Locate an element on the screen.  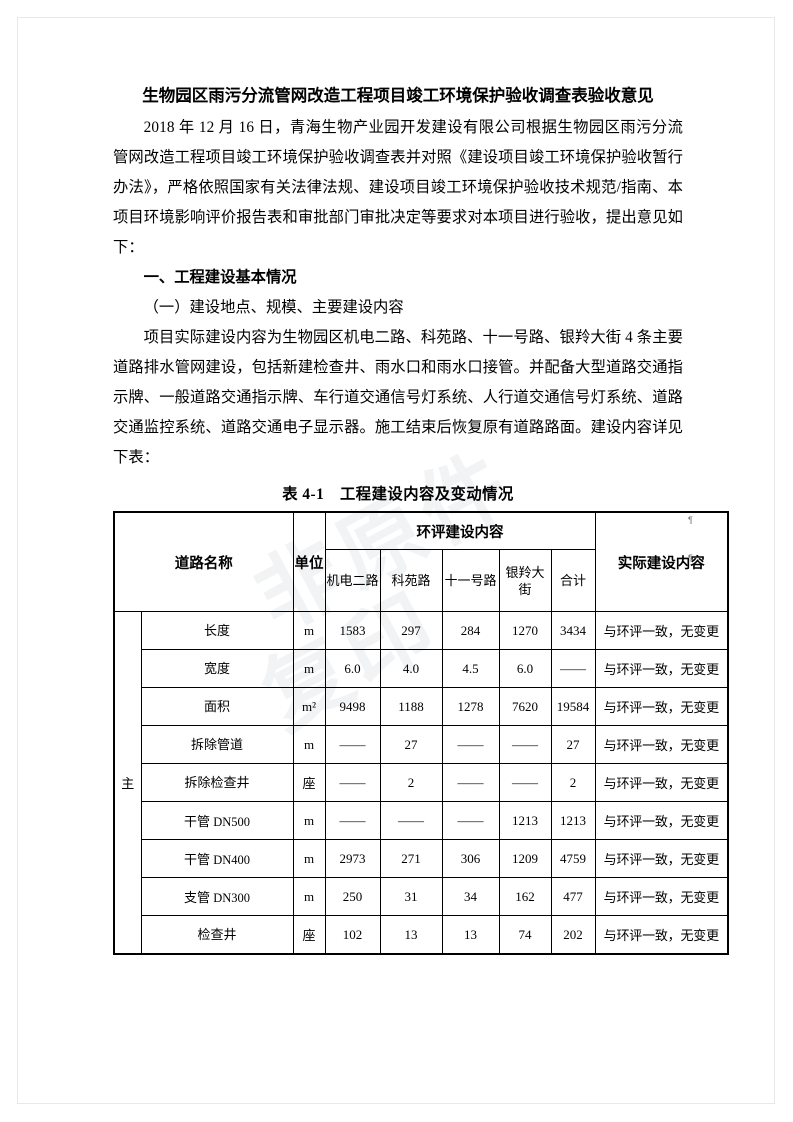
row-value: 2 is located at coordinates (411, 783).